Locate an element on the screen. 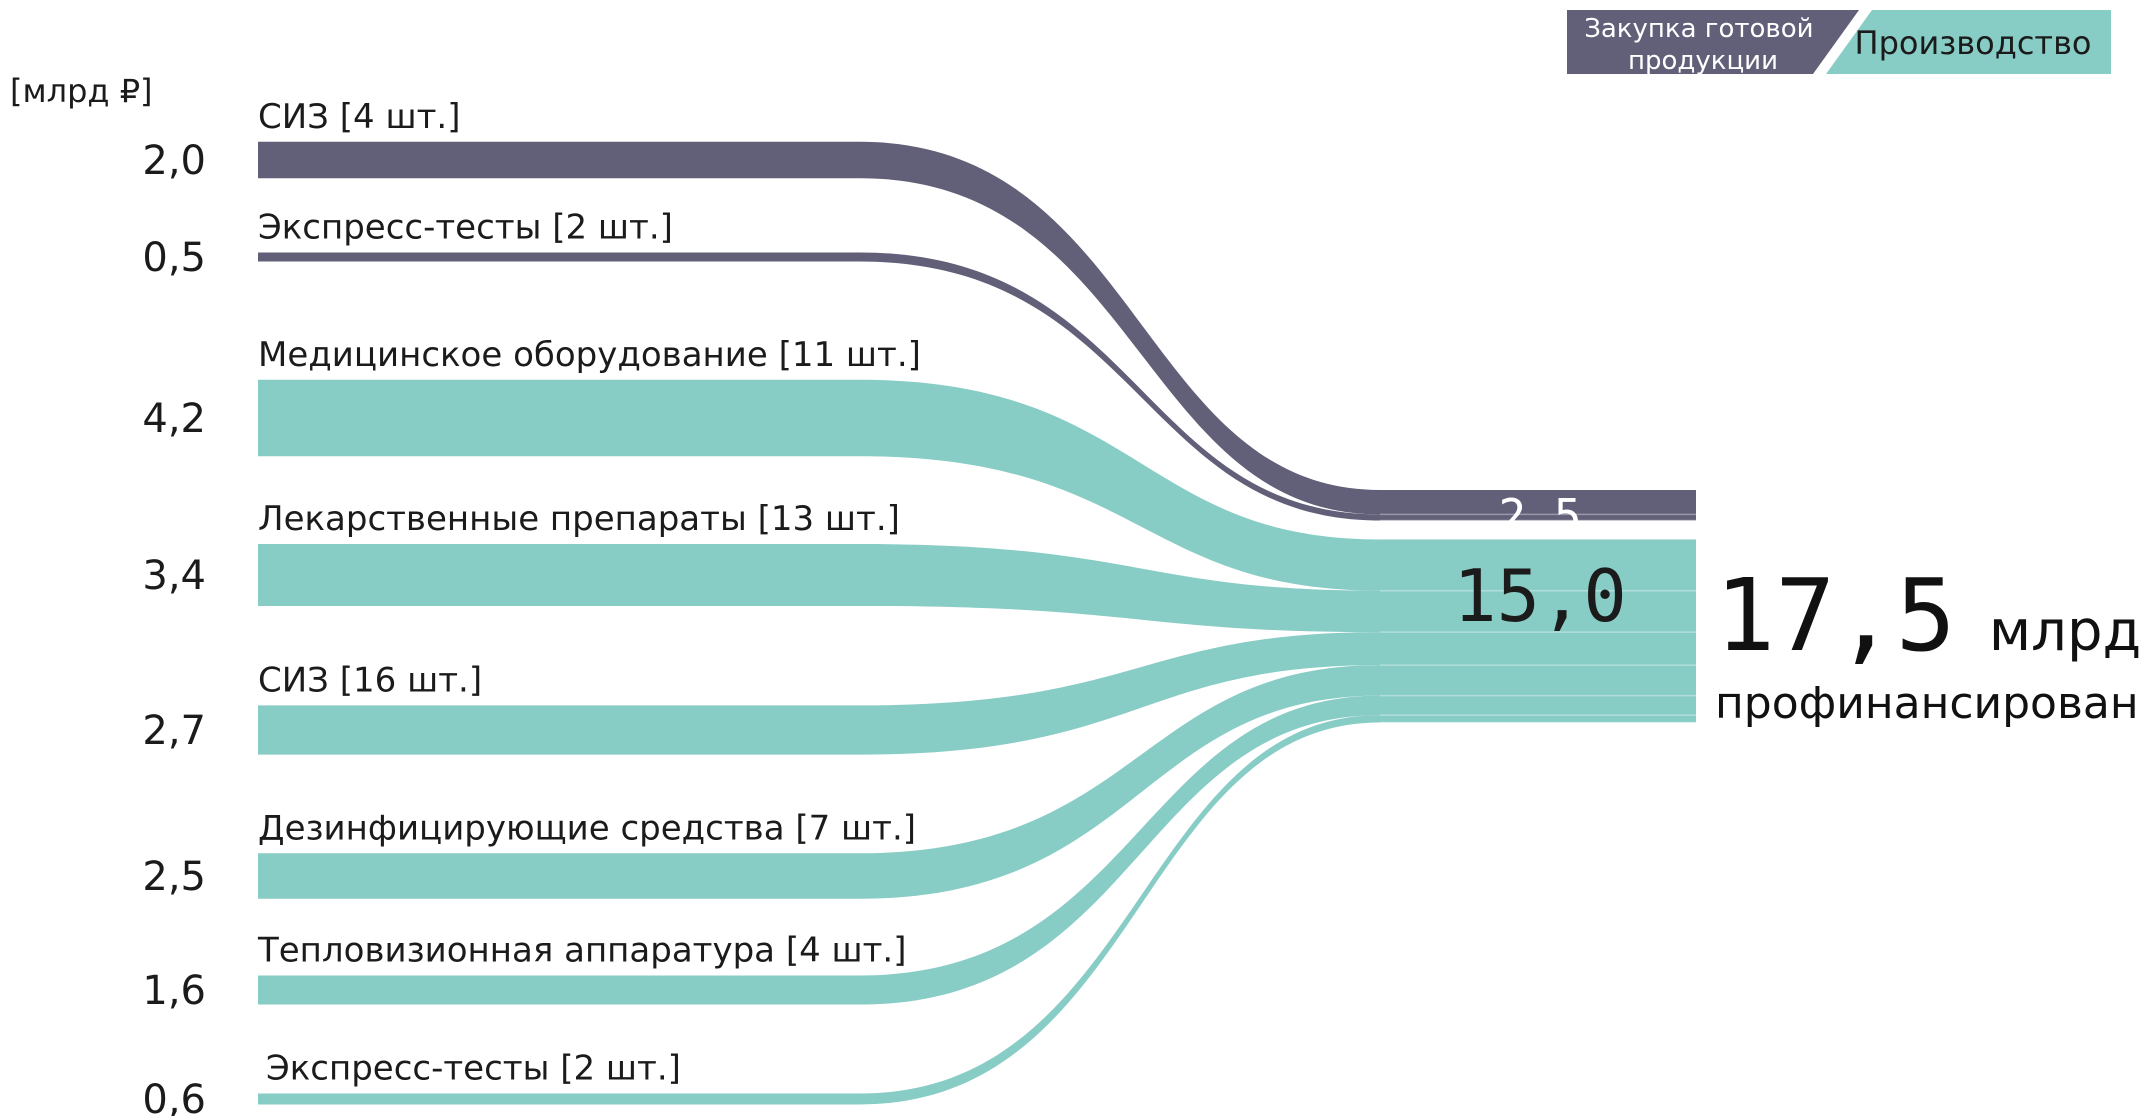  legend-purchase-swatch is located at coordinates (1713, 42).